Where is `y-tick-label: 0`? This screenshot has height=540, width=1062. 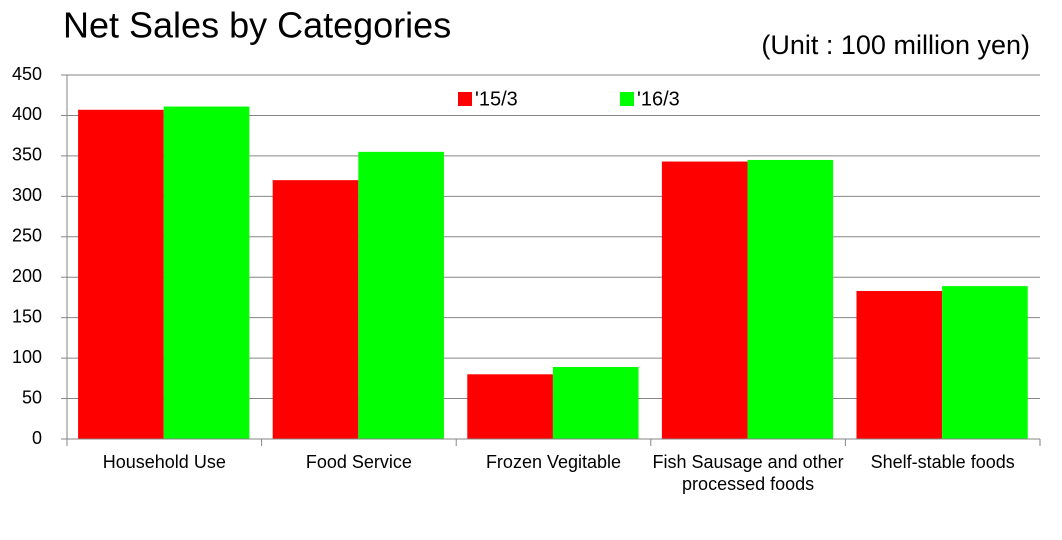 y-tick-label: 0 is located at coordinates (37, 438).